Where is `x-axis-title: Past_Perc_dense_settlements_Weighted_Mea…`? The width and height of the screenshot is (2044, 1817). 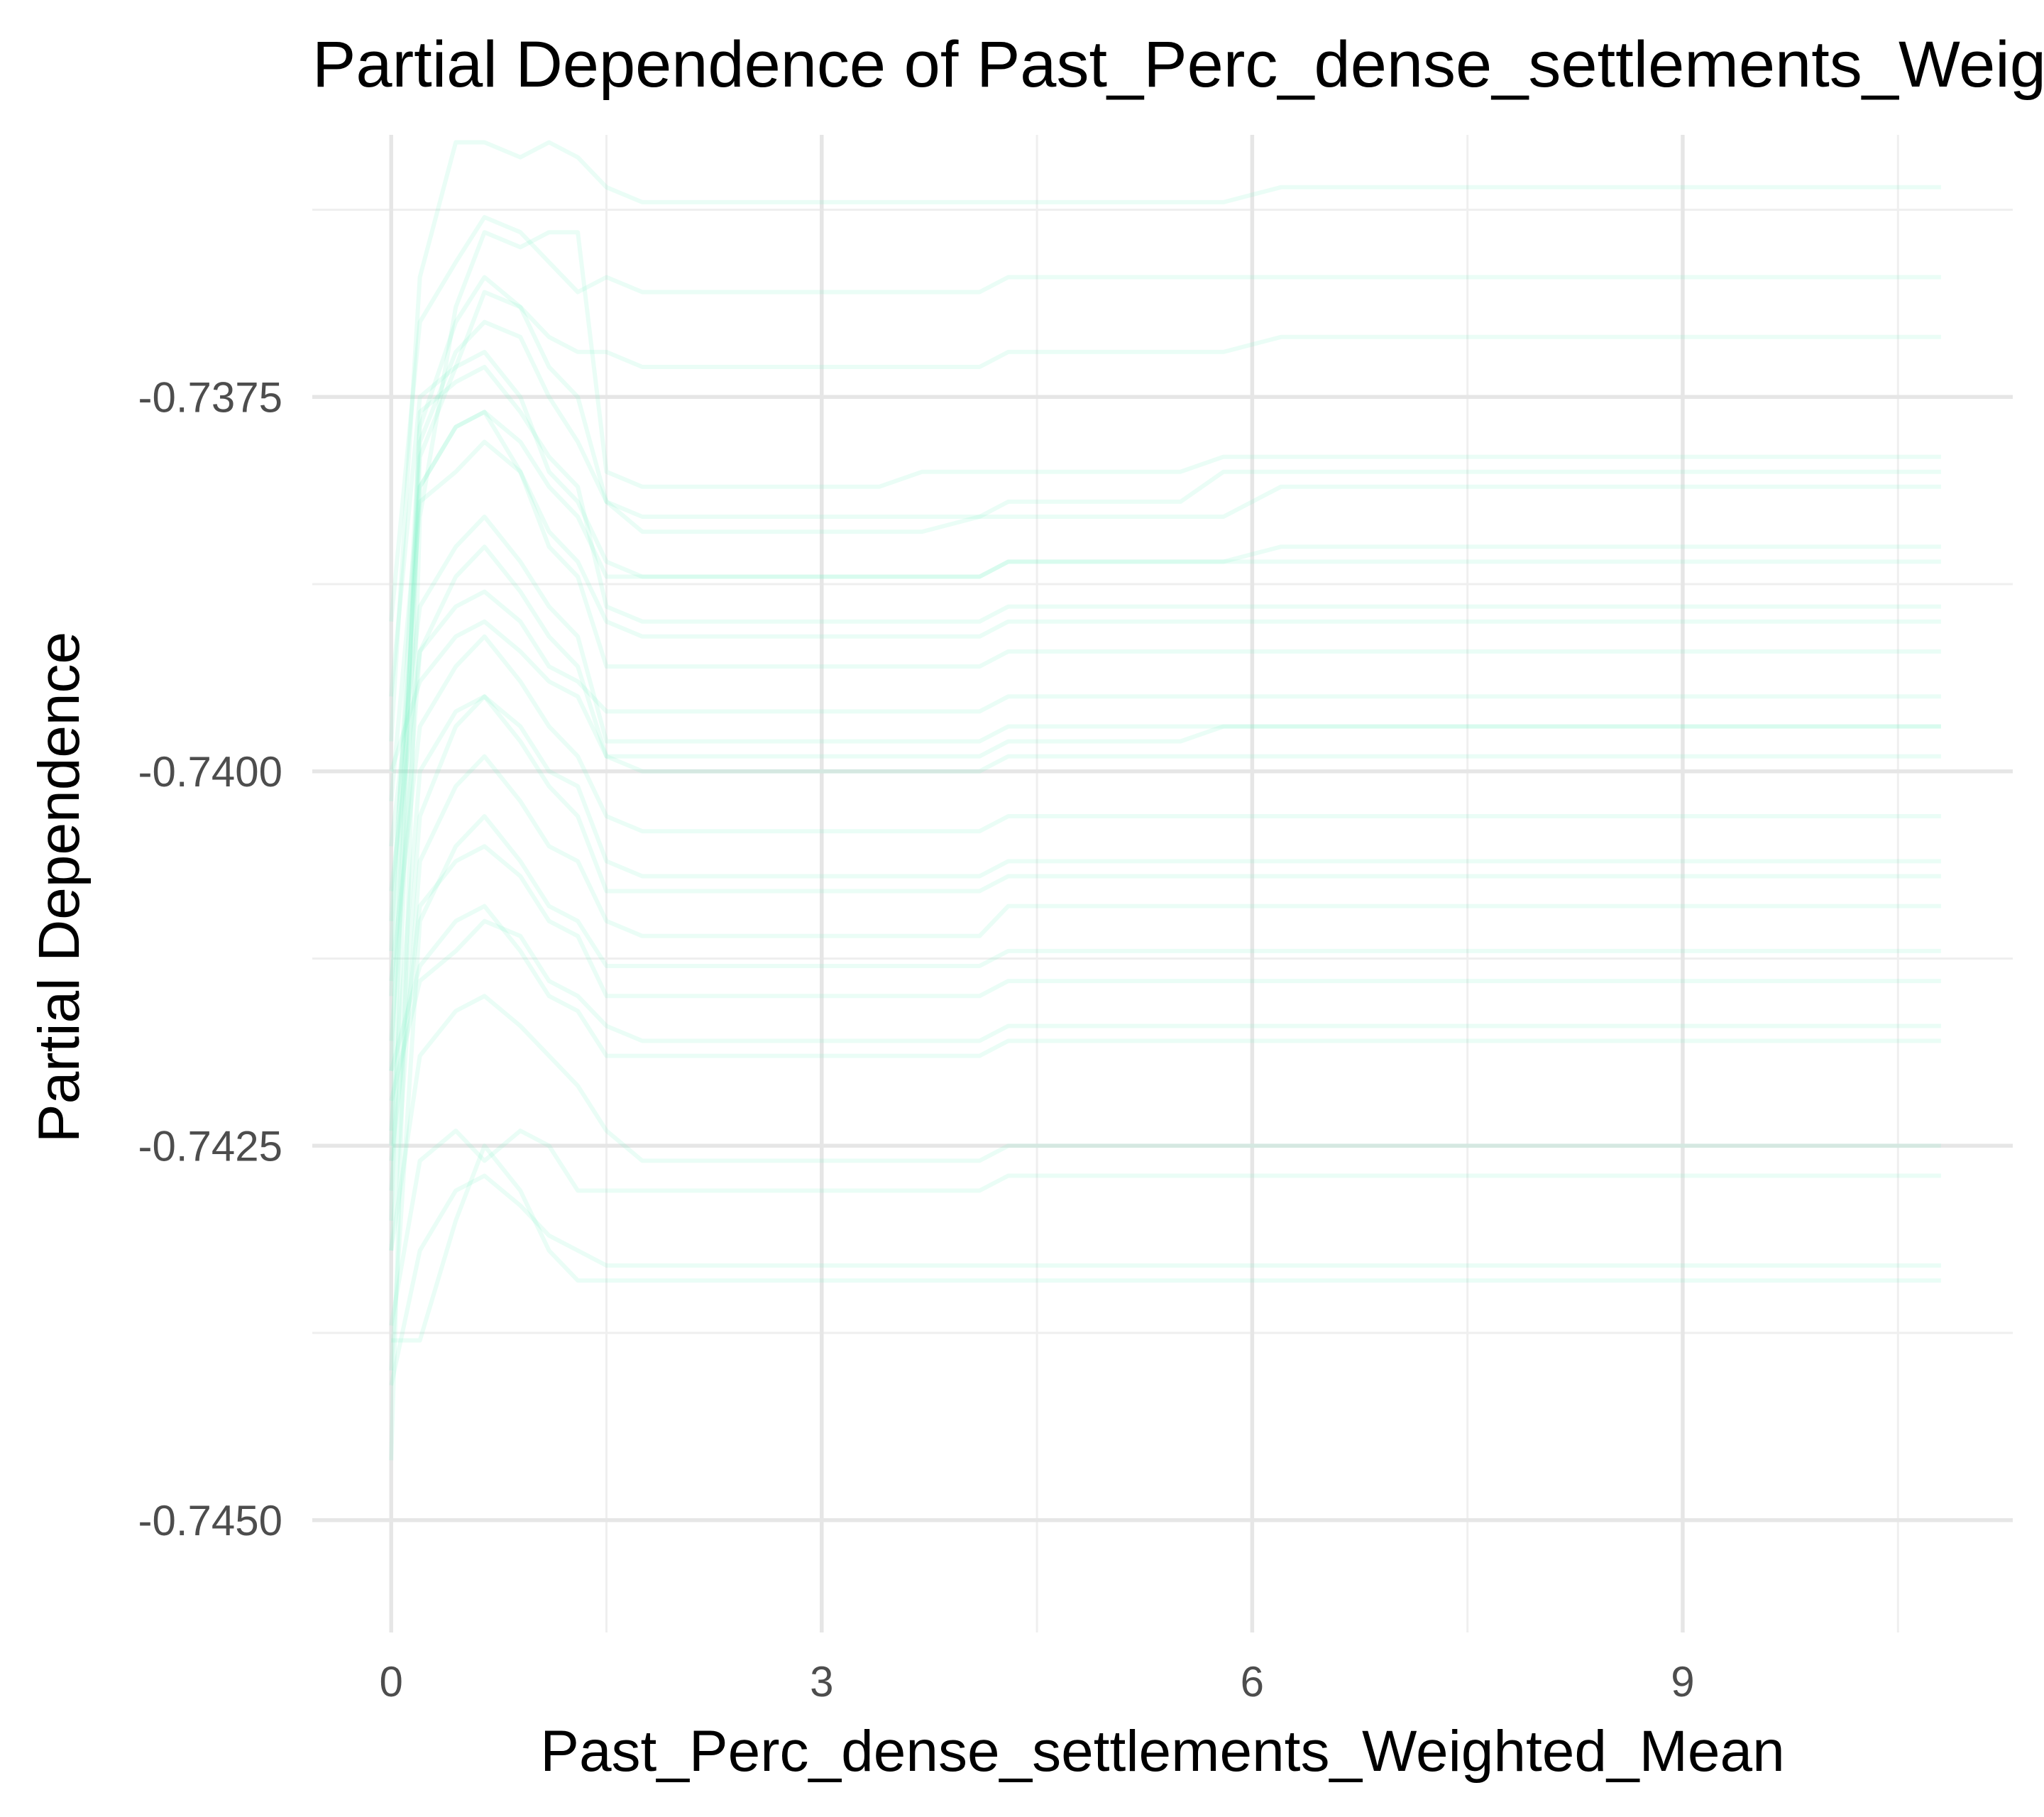 x-axis-title: Past_Perc_dense_settlements_Weighted_Mea… is located at coordinates (1162, 1751).